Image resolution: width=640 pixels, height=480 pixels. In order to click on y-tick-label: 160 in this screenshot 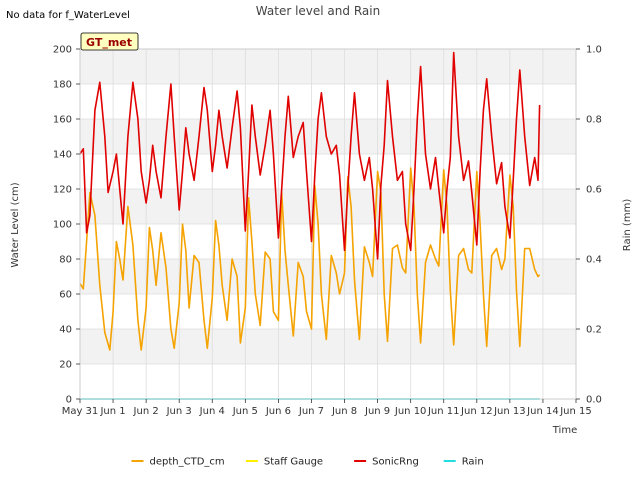, I will do `click(62, 120)`.